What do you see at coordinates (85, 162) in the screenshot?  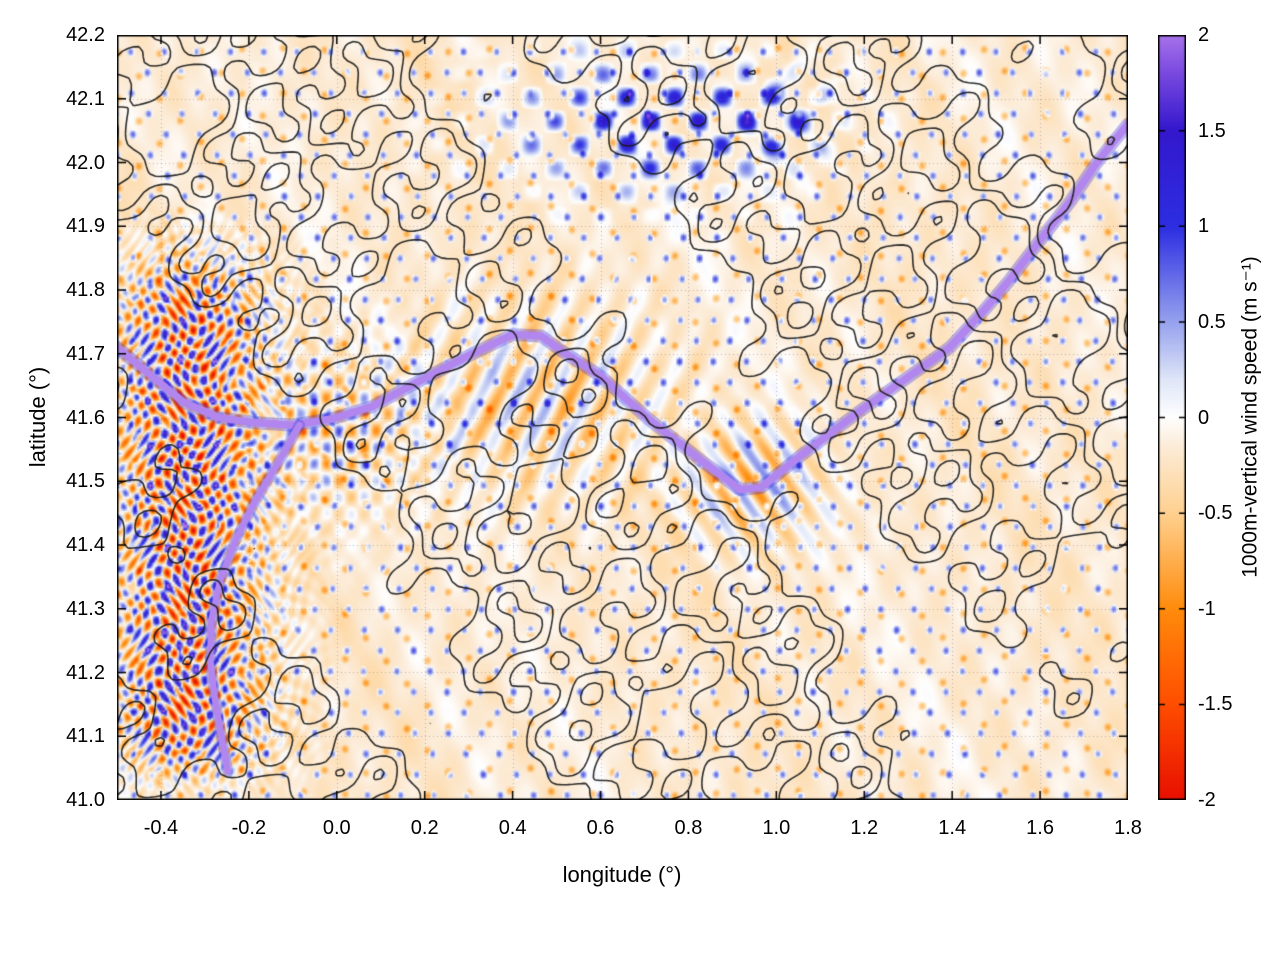 I see `y-tick-label: 42.0` at bounding box center [85, 162].